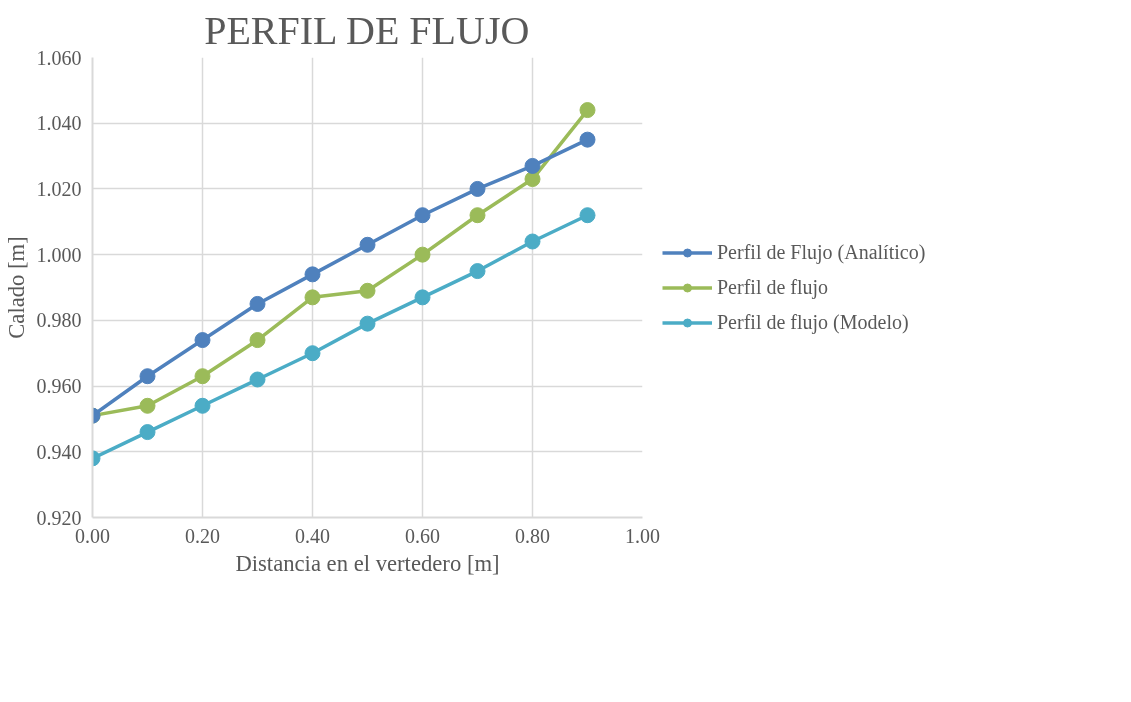 The height and width of the screenshot is (702, 1131). Describe the element at coordinates (59, 451) in the screenshot. I see `y-tick-label: 0.940` at that location.